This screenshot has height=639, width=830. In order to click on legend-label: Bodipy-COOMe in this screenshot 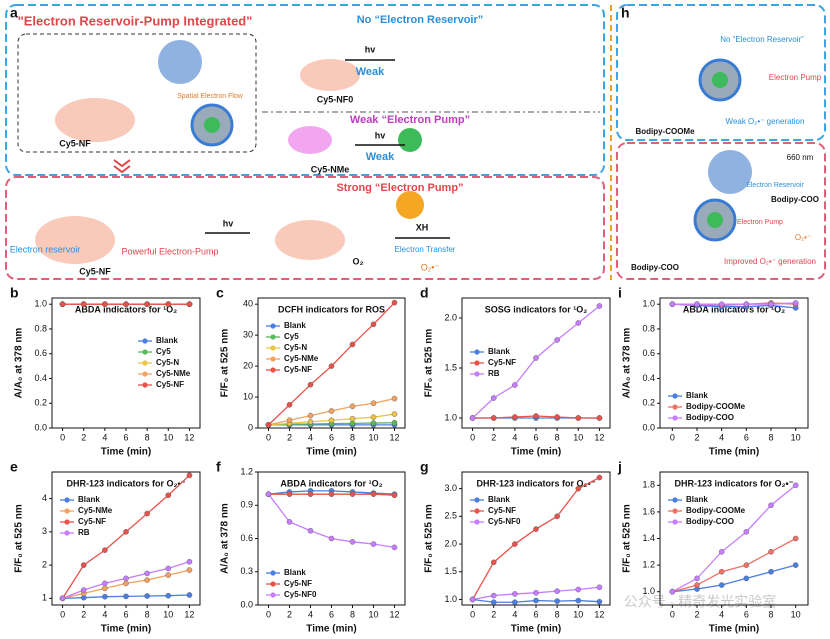, I will do `click(716, 510)`.